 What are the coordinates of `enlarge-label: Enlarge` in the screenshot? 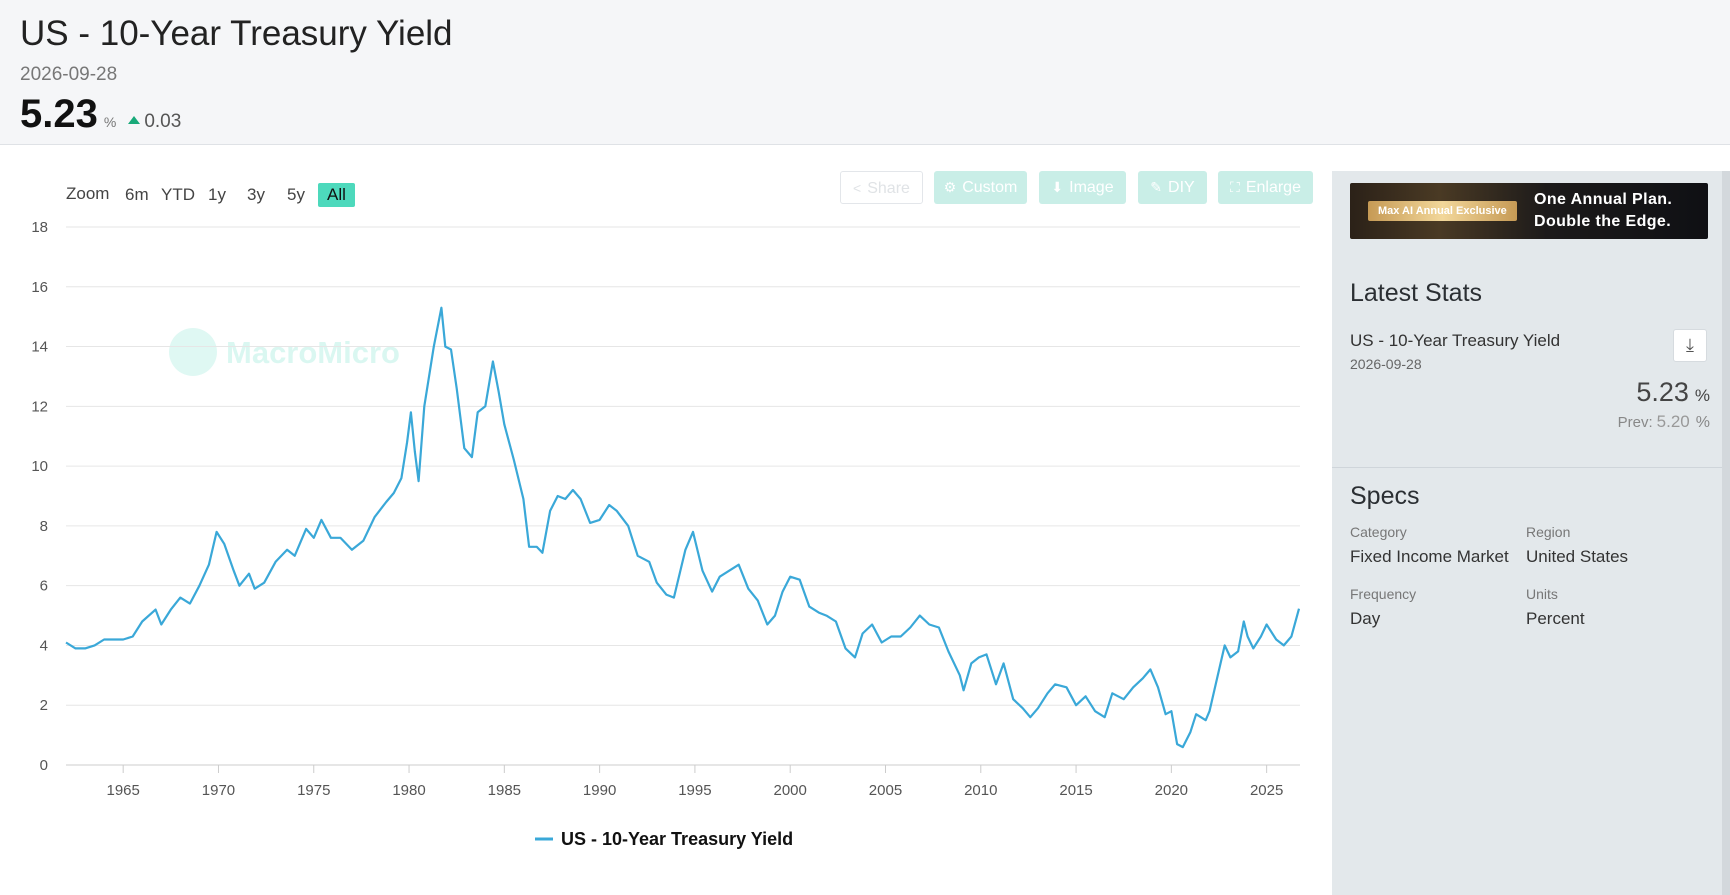 It's located at (1273, 187).